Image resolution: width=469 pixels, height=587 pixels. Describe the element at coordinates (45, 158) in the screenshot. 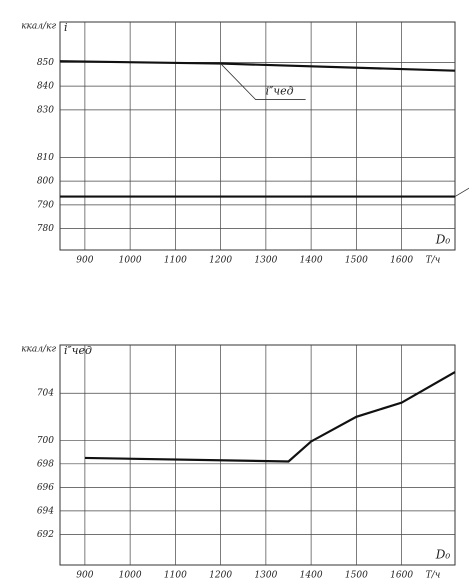

I see `y-tick-label: 810` at that location.